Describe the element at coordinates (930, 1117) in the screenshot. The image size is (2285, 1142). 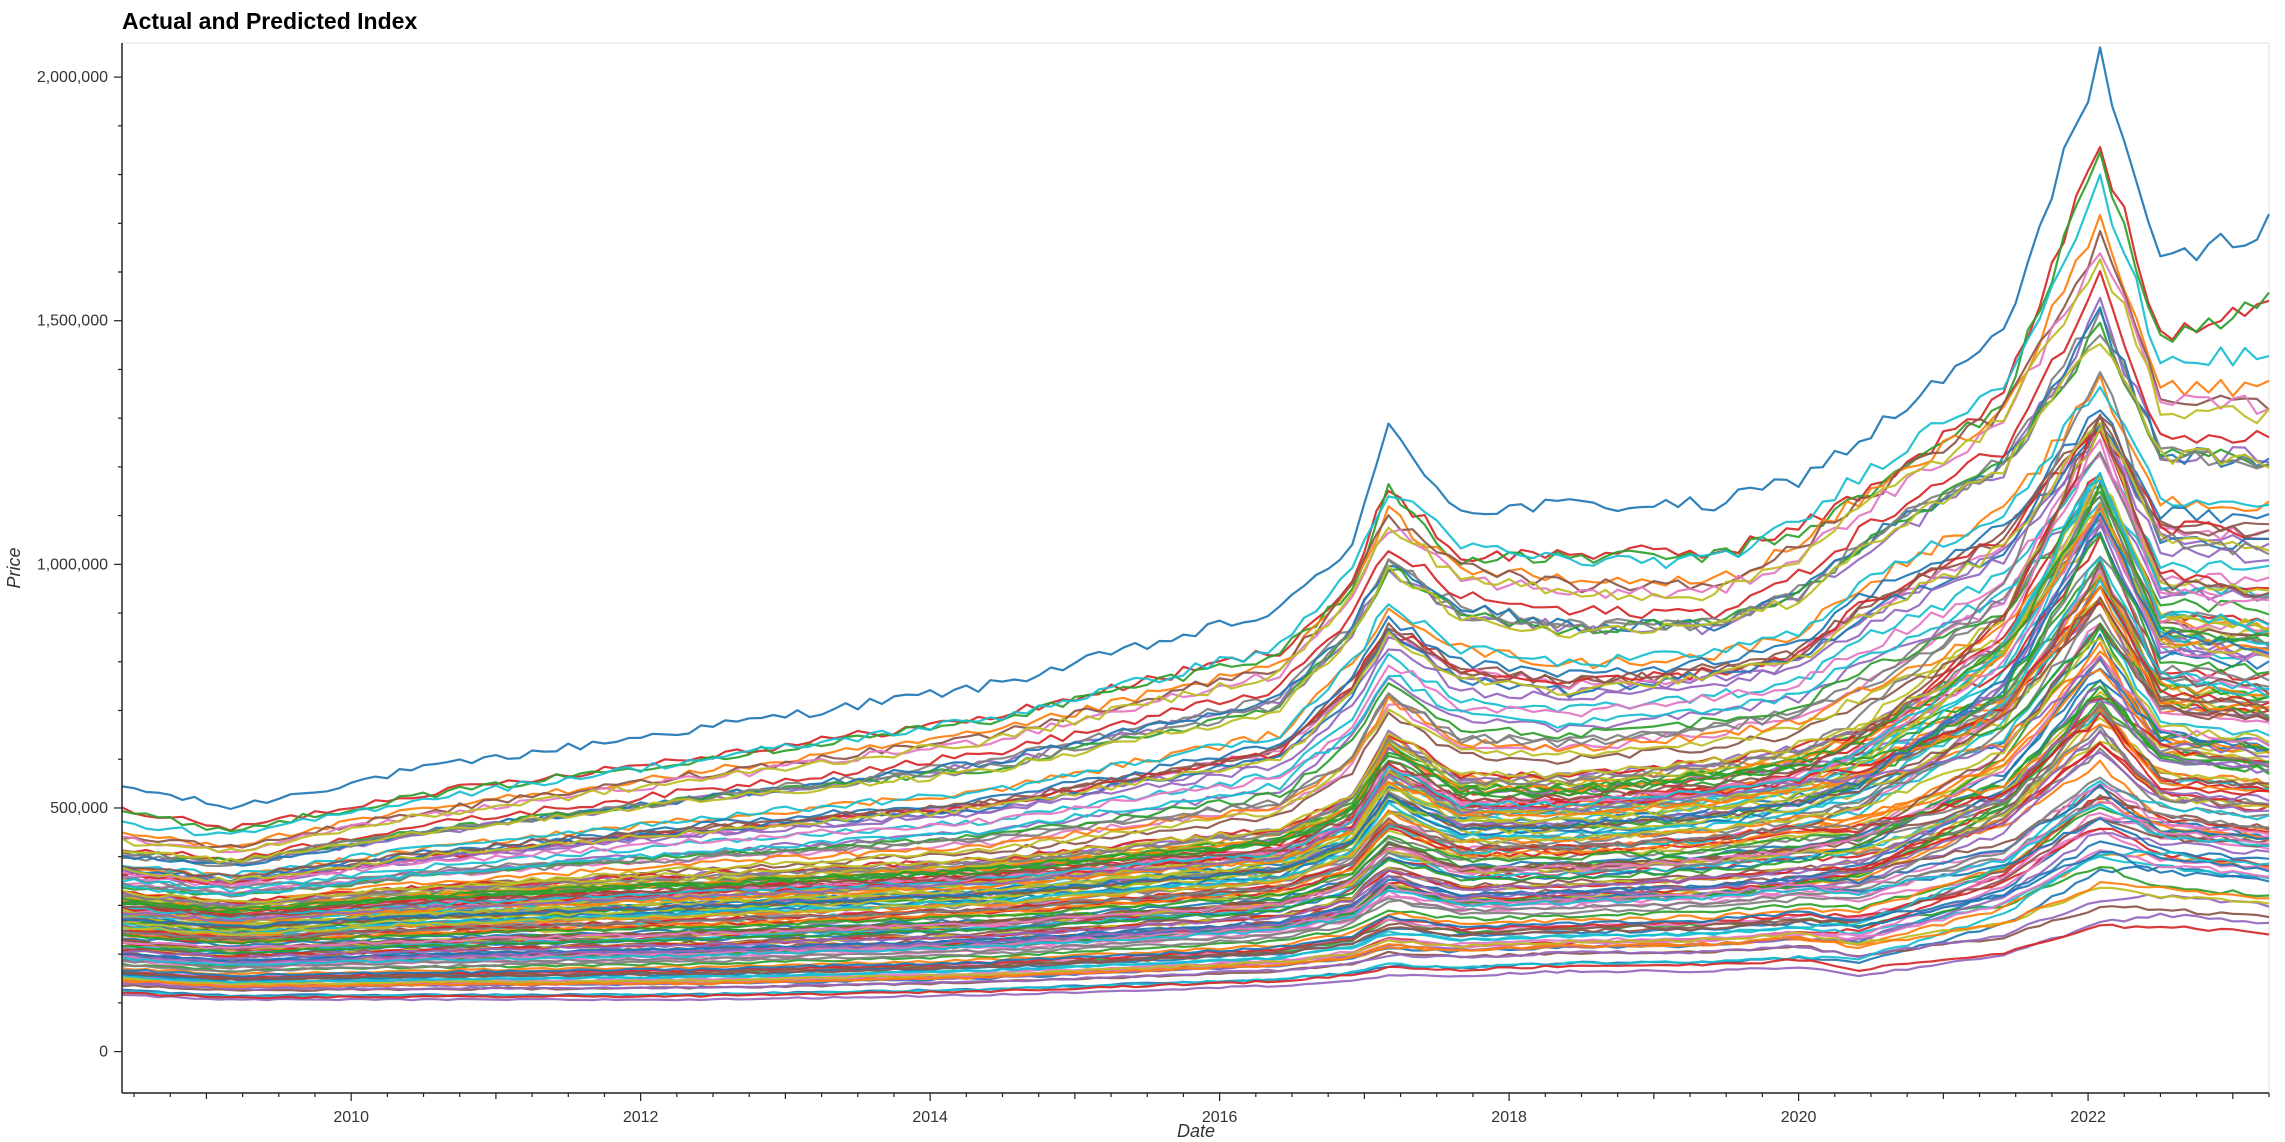
I see `x-tick-label: 2014` at that location.